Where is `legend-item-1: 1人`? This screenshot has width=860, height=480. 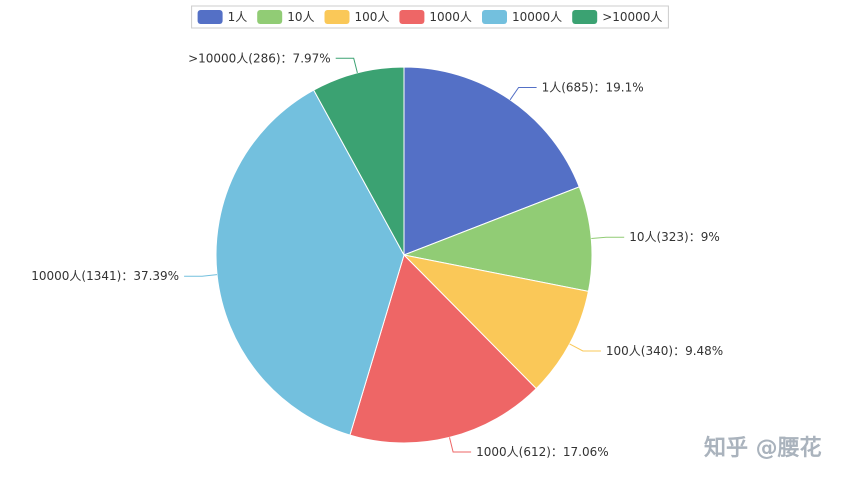
legend-item-1: 1人 is located at coordinates (222, 17).